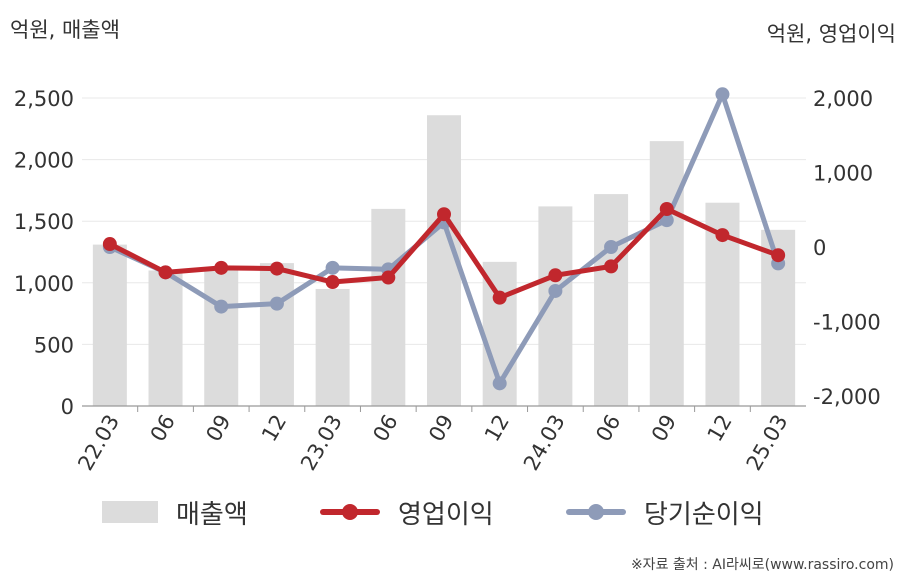  Describe the element at coordinates (175, 512) in the screenshot. I see `legend-item-revenue: 매출액` at that location.